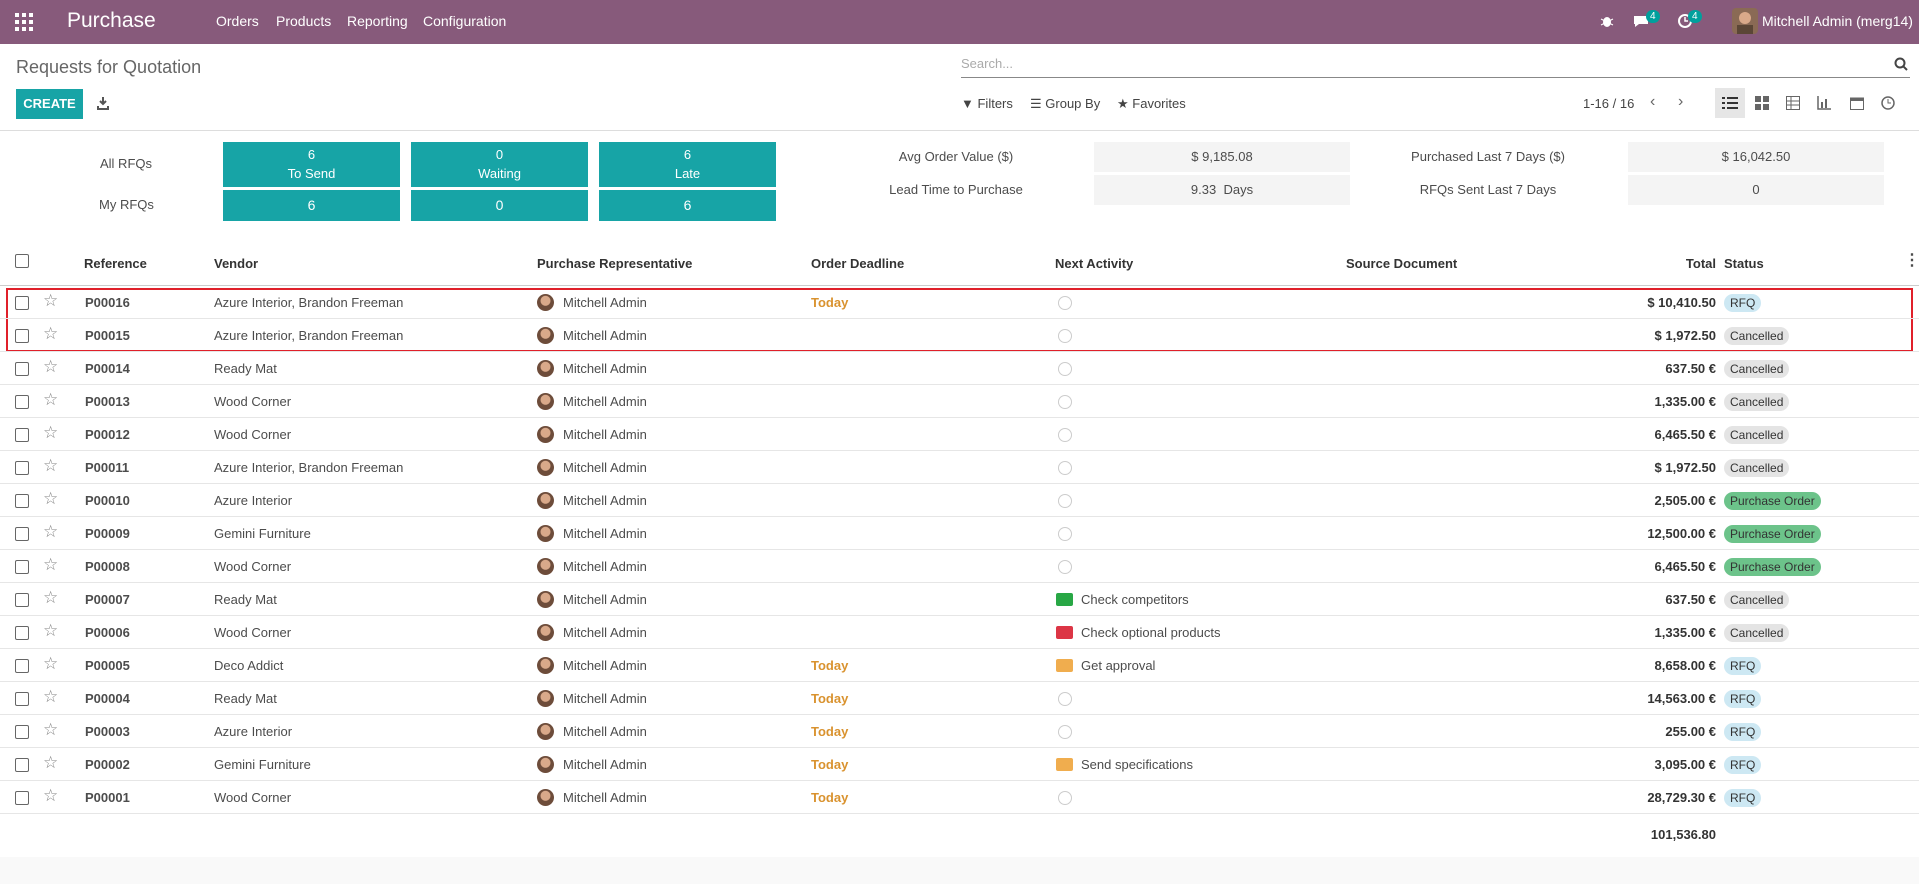  Describe the element at coordinates (1857, 103) in the screenshot. I see `calendar-view` at that location.